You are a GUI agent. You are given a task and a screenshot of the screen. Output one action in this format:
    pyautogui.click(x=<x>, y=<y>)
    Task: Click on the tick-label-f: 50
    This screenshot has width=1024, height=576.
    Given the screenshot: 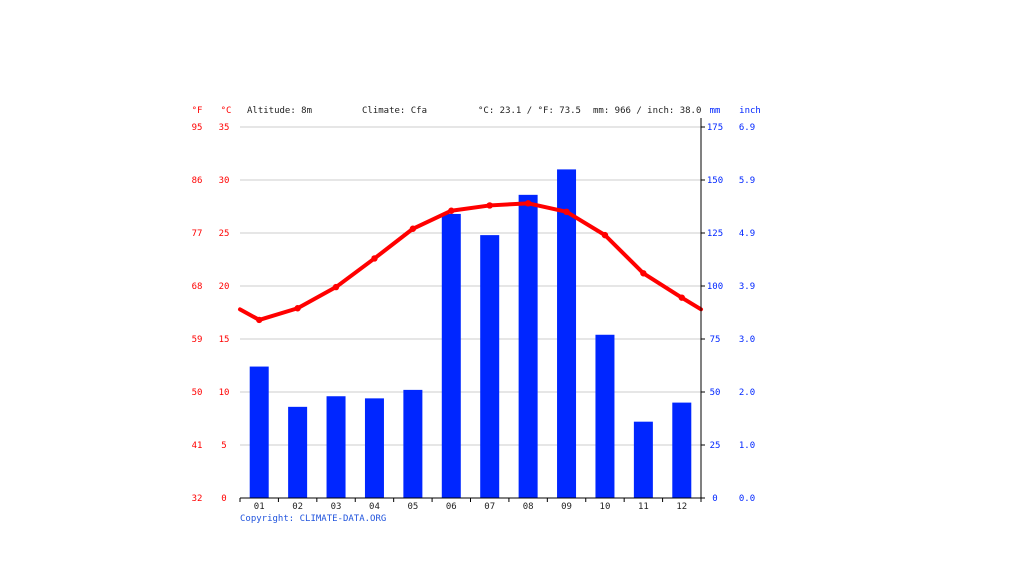 What is the action you would take?
    pyautogui.click(x=197, y=393)
    